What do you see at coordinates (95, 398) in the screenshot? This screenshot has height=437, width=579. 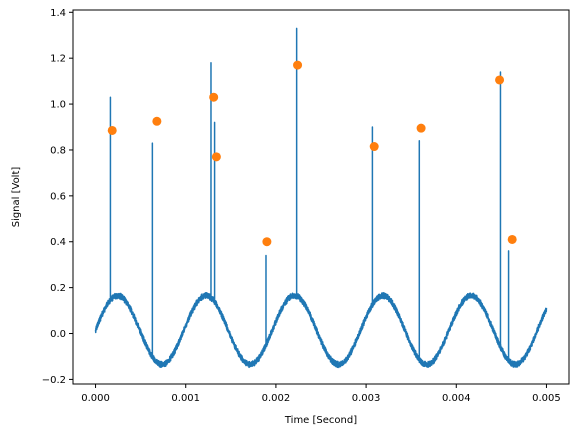 I see `x-tick-label: 0.000` at bounding box center [95, 398].